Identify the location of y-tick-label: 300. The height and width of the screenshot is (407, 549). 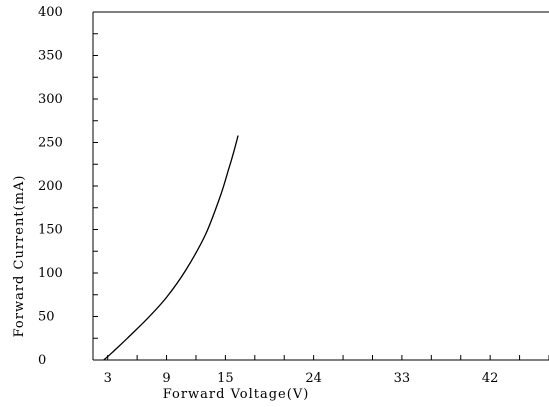
(50, 99).